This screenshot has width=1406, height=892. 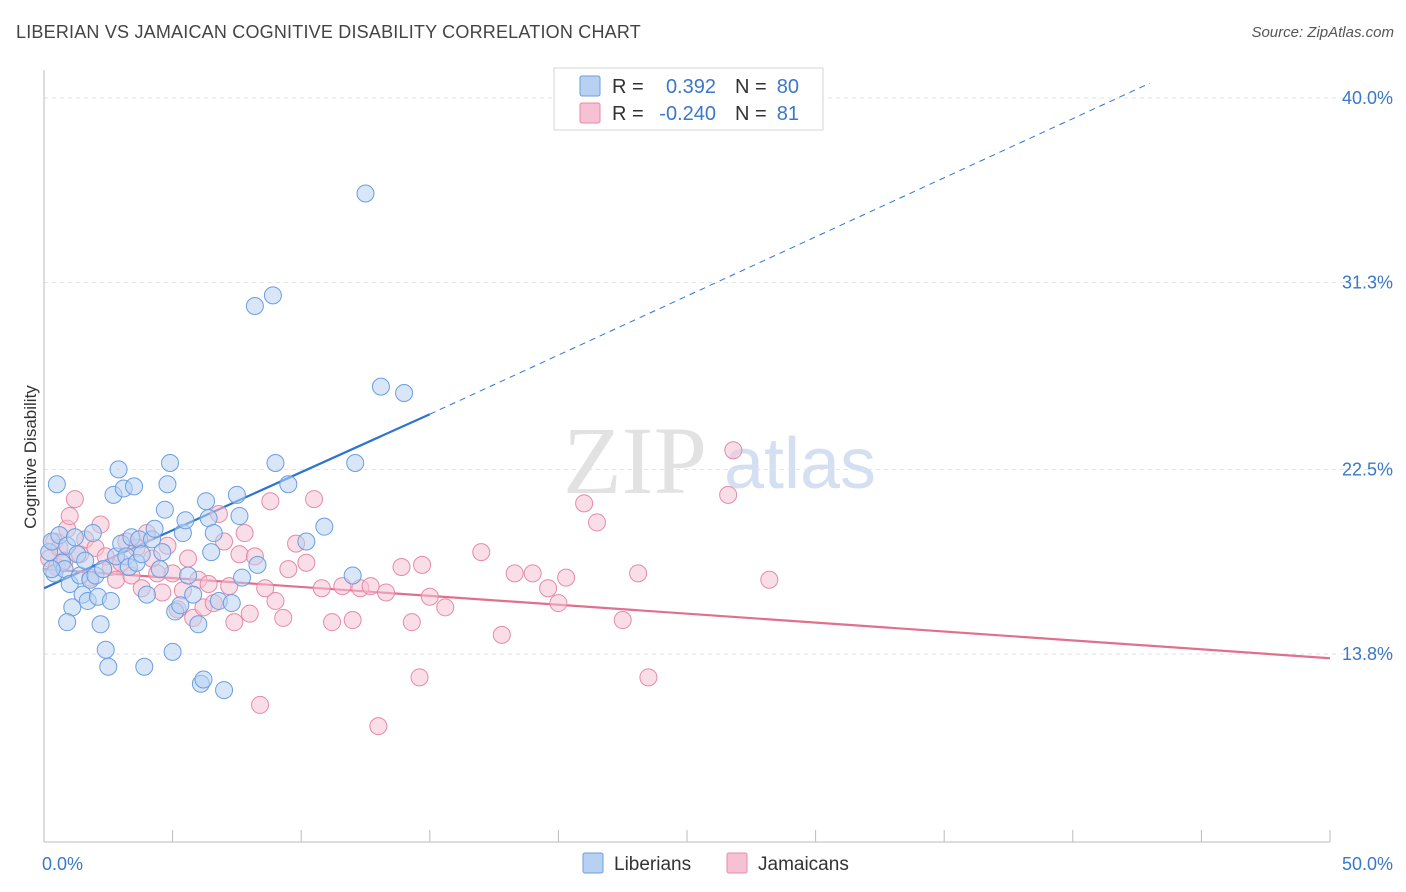 I want to click on legend-n-label-jamaicans: N =, so click(x=751, y=114).